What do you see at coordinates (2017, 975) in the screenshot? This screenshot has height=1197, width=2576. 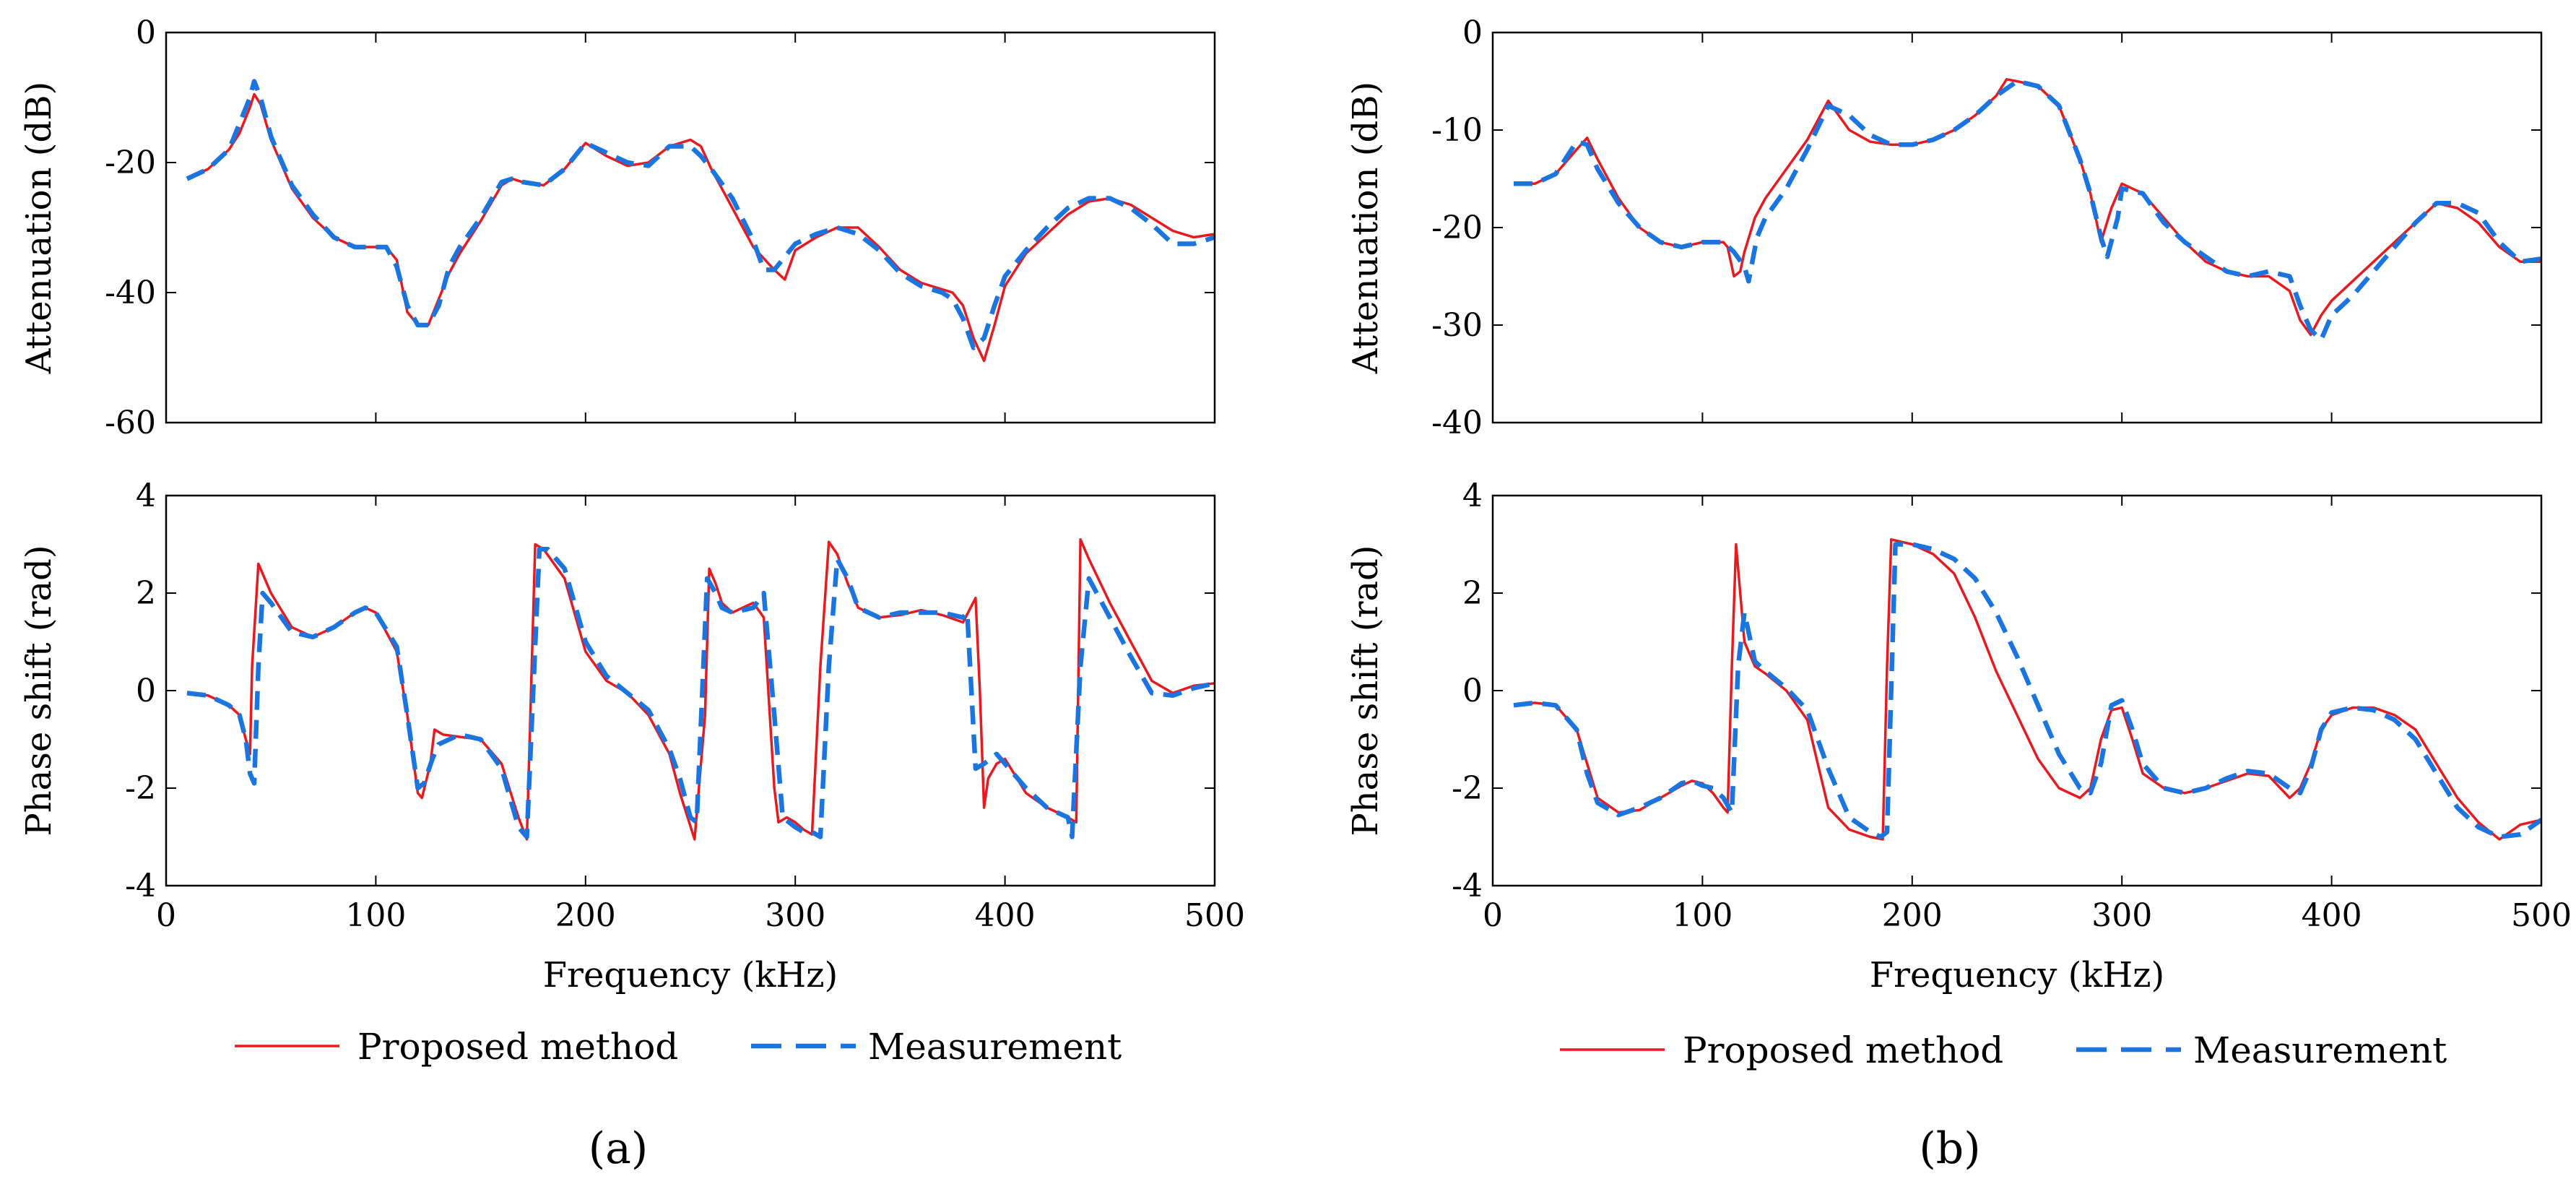 I see `b-bottom-xlabel: Frequency (kHz)` at bounding box center [2017, 975].